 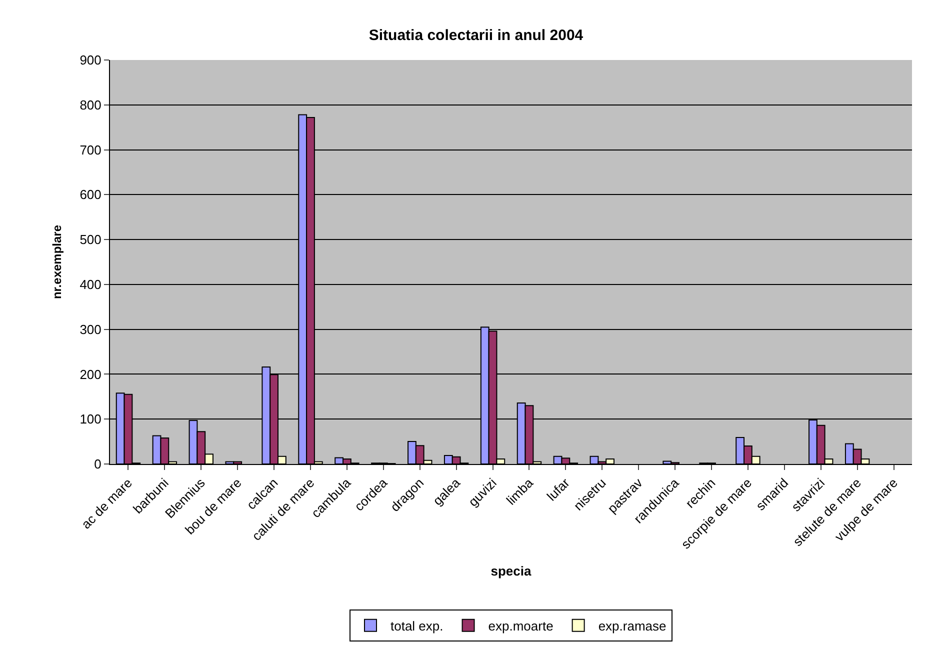 What do you see at coordinates (91, 240) in the screenshot?
I see `y-tick-label: 500` at bounding box center [91, 240].